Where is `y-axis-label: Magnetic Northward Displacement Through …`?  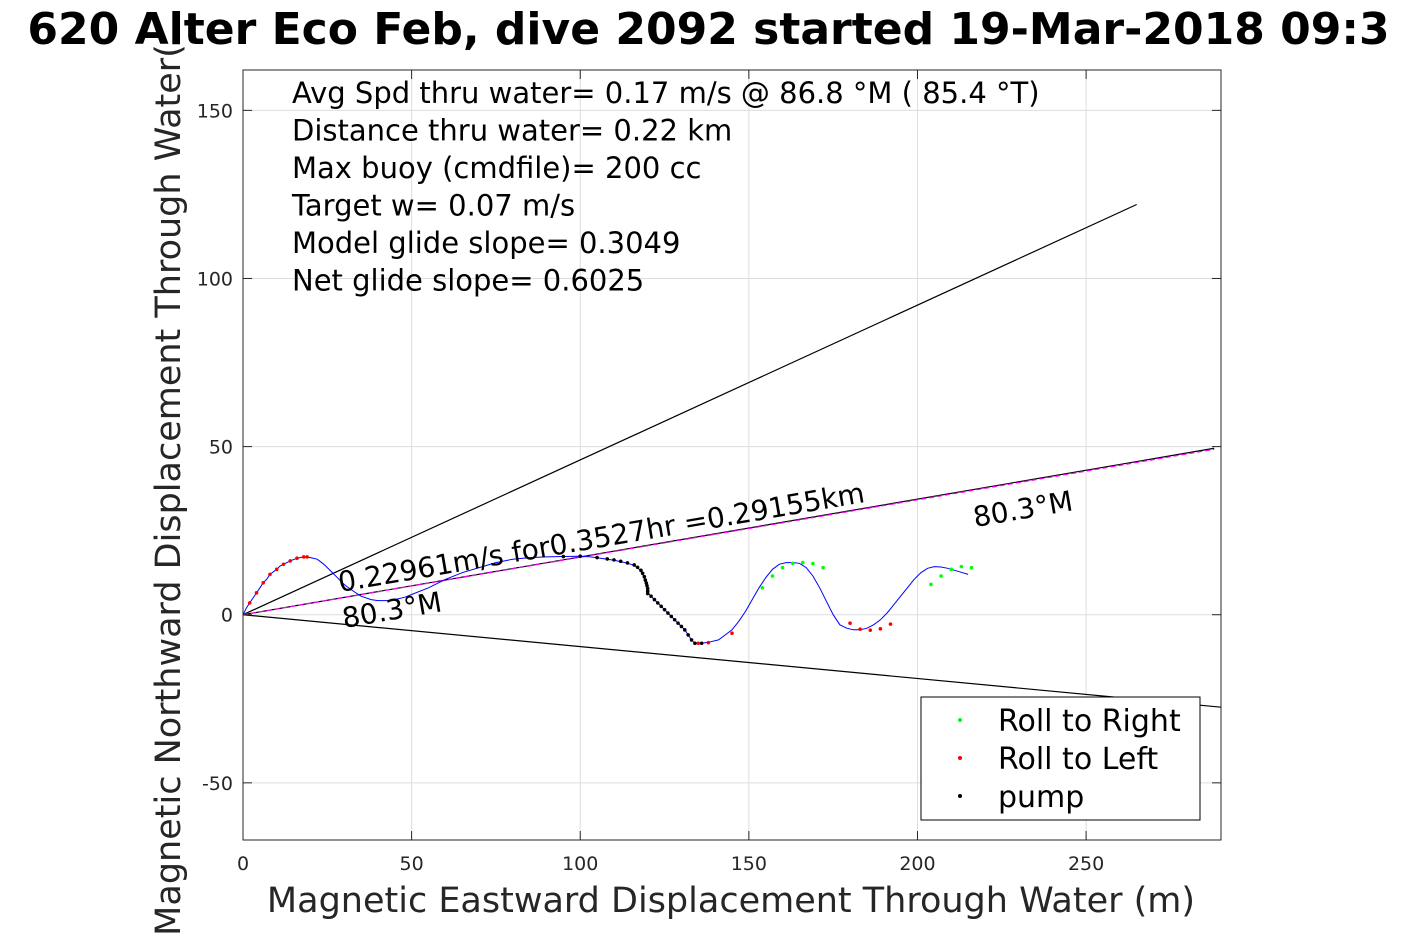 y-axis-label: Magnetic Northward Displacement Through … is located at coordinates (169, 490).